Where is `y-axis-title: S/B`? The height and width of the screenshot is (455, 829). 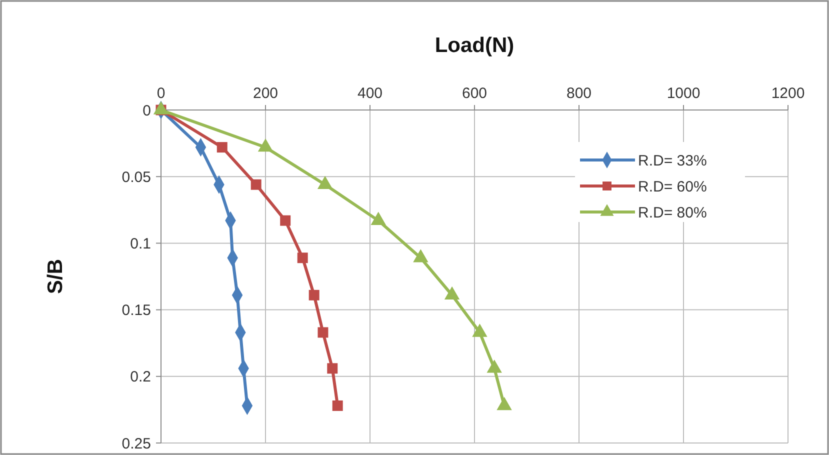
y-axis-title: S/B is located at coordinates (55, 276).